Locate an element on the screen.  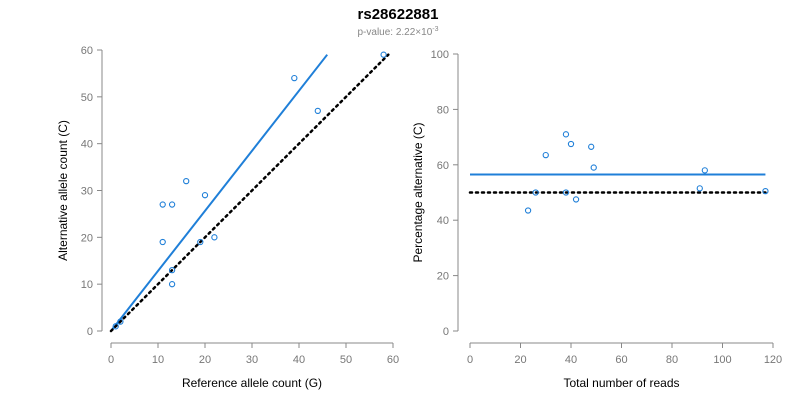
right-y-axis-title: Percentage alternative (C) is located at coordinates (418, 192).